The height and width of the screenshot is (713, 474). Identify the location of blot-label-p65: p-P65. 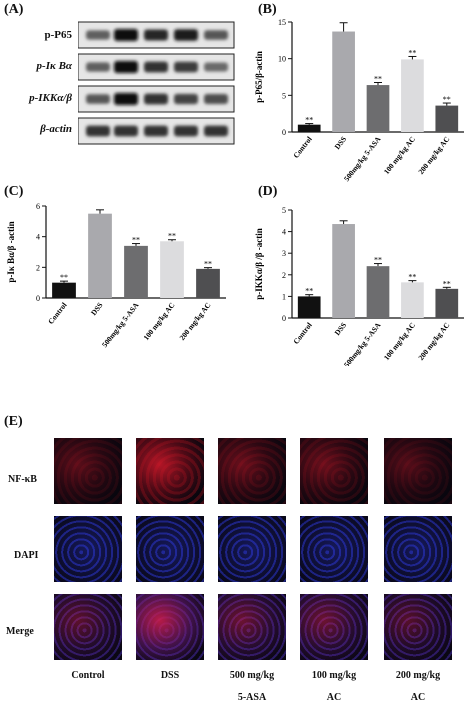
(58, 35).